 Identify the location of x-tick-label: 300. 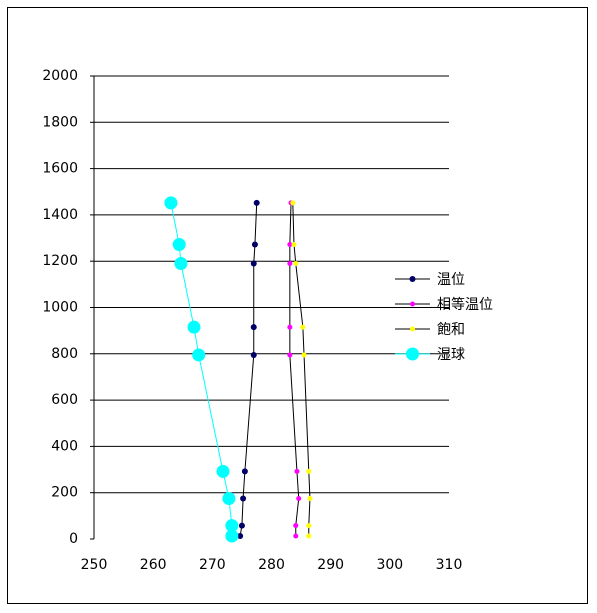
(389, 565).